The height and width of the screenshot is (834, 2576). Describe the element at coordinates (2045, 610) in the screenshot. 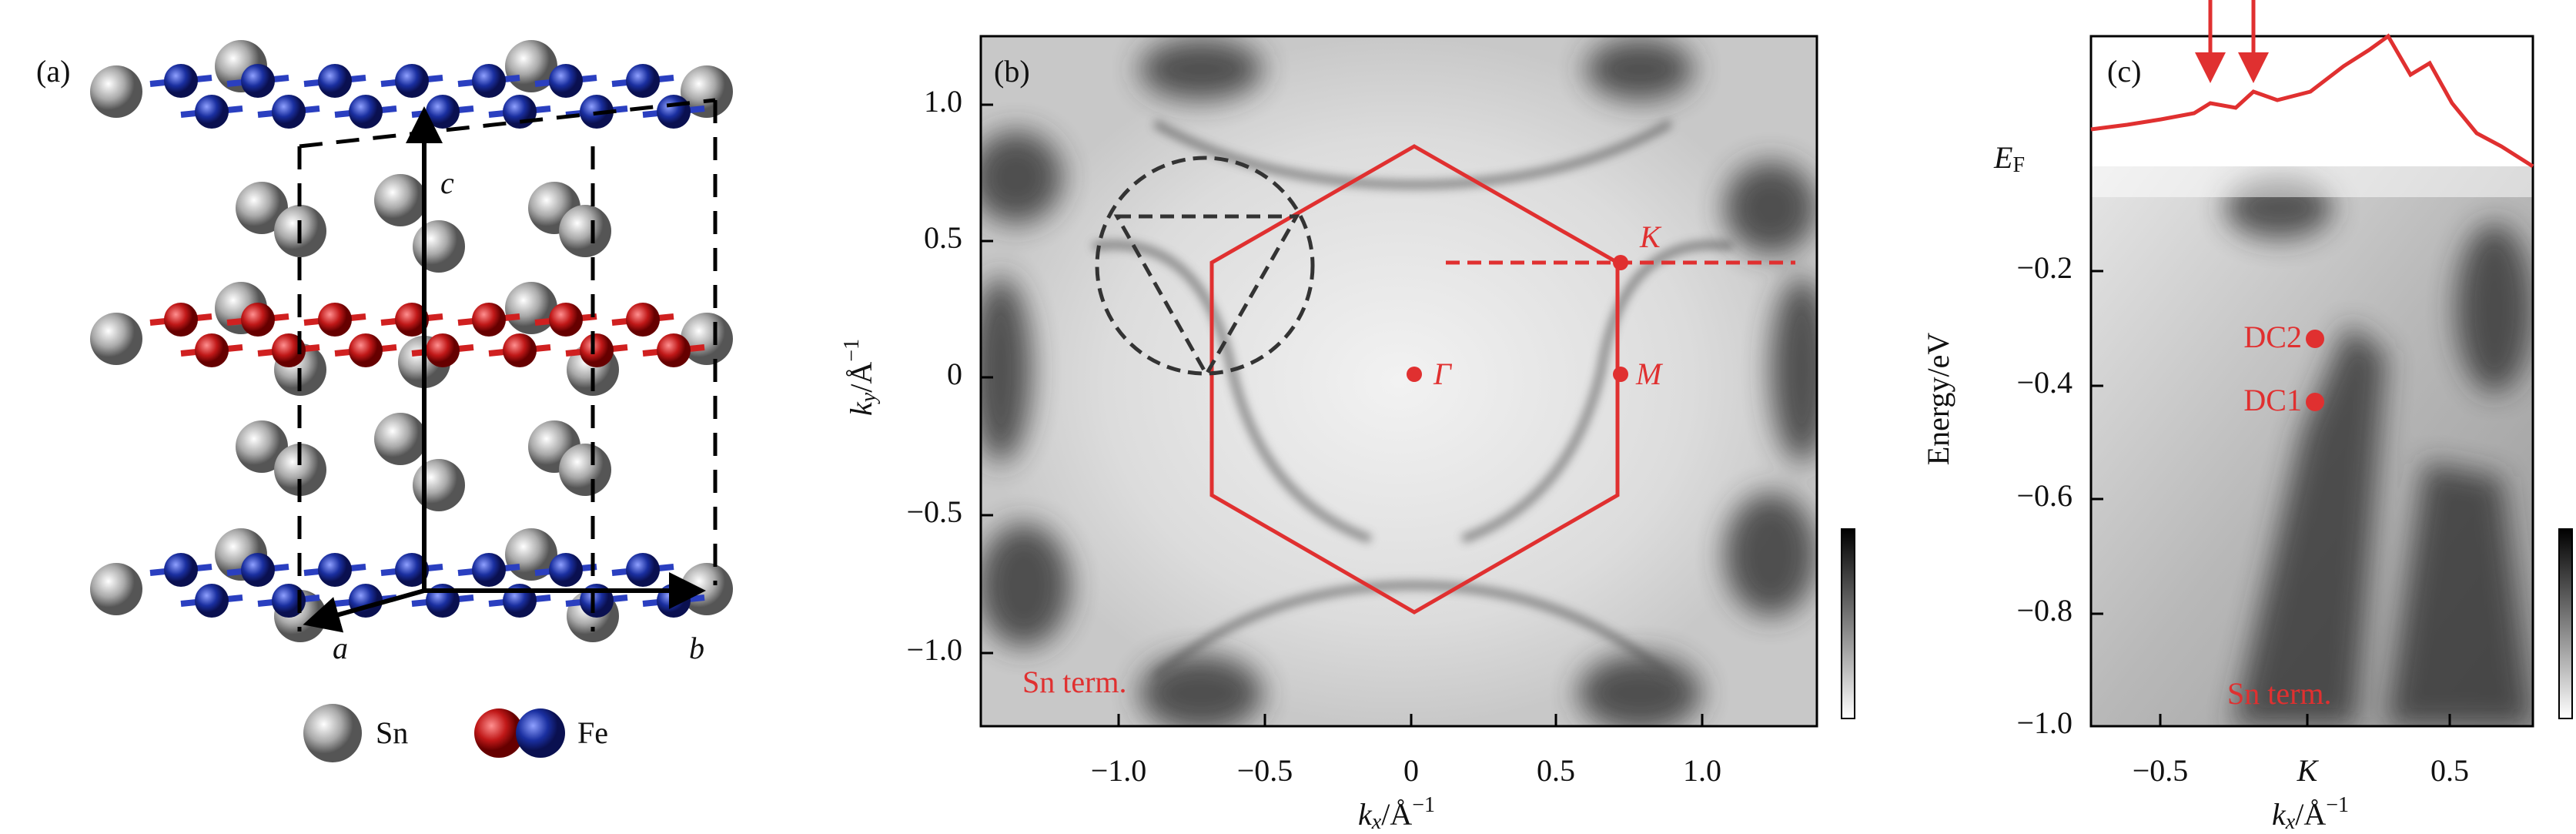

I see `y-tick-label: −0.8` at that location.